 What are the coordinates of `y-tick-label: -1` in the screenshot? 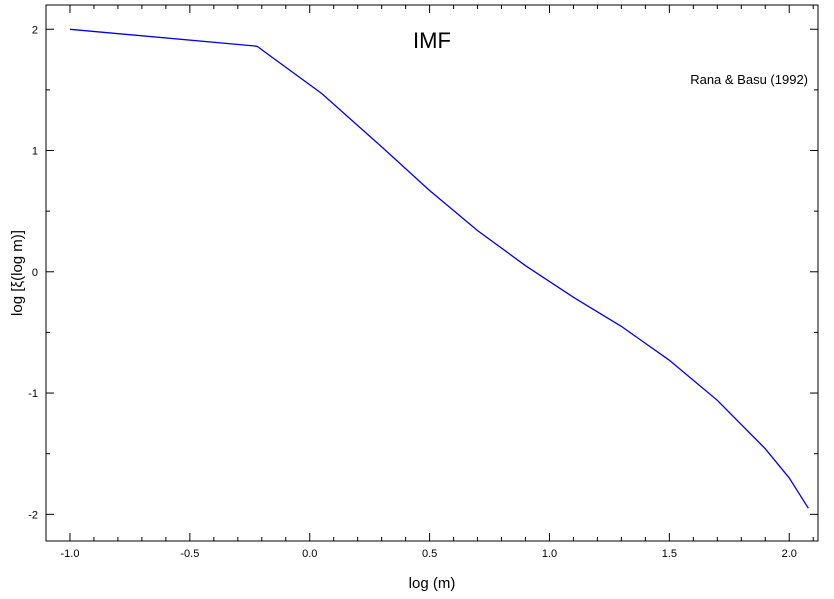 It's located at (33, 394).